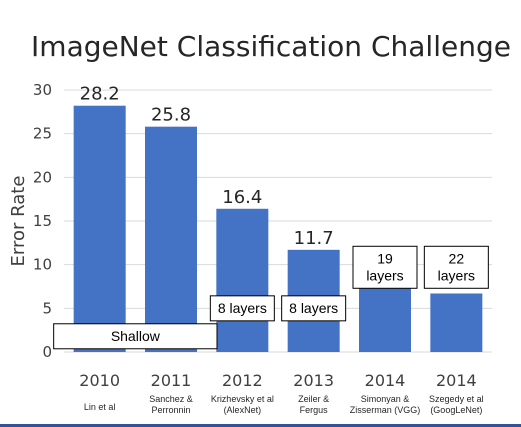 This screenshot has width=521, height=427. What do you see at coordinates (42, 177) in the screenshot?
I see `y-tick-label: 20` at bounding box center [42, 177].